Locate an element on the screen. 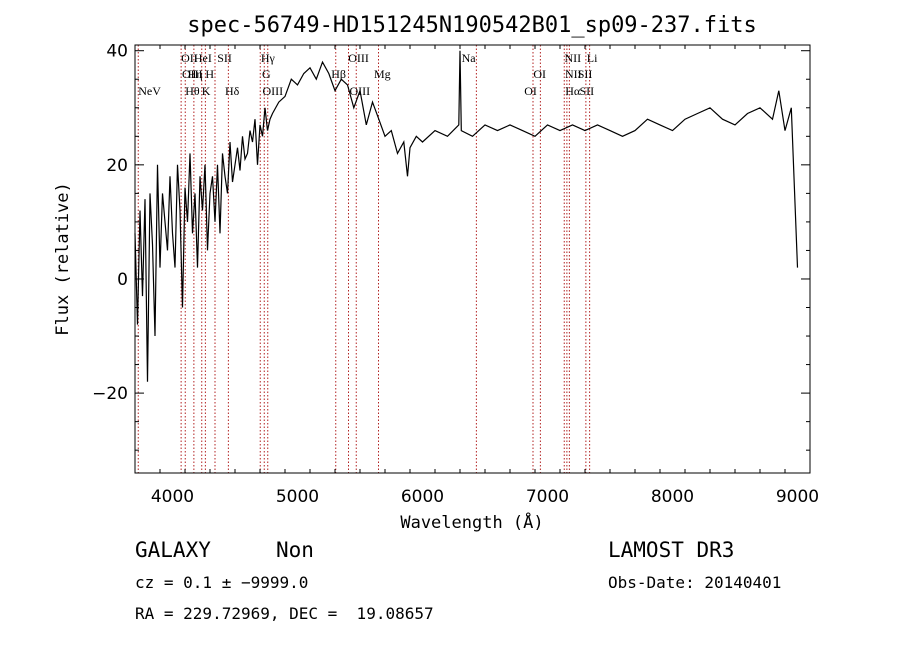 The width and height of the screenshot is (900, 649). x-tick-label-2: 6000 is located at coordinates (422, 497).